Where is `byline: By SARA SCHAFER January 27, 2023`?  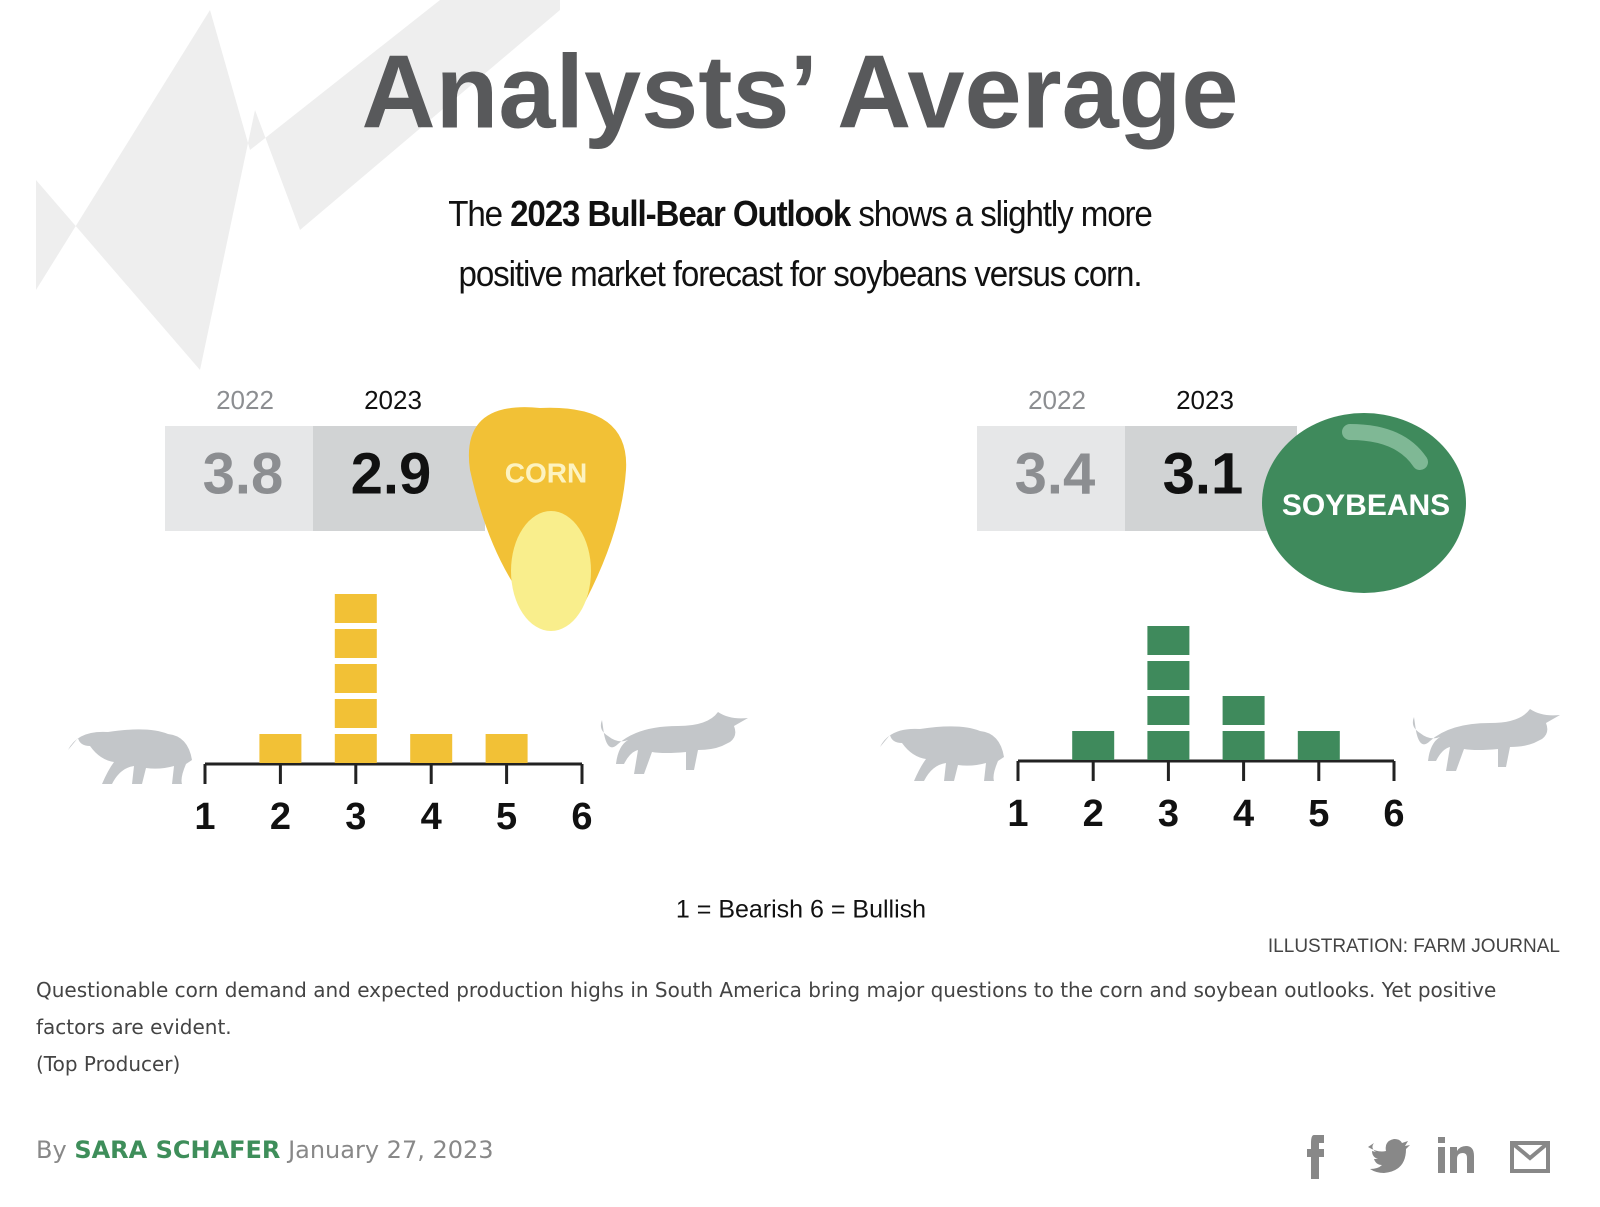
byline: By SARA SCHAFER January 27, 2023 is located at coordinates (265, 1150).